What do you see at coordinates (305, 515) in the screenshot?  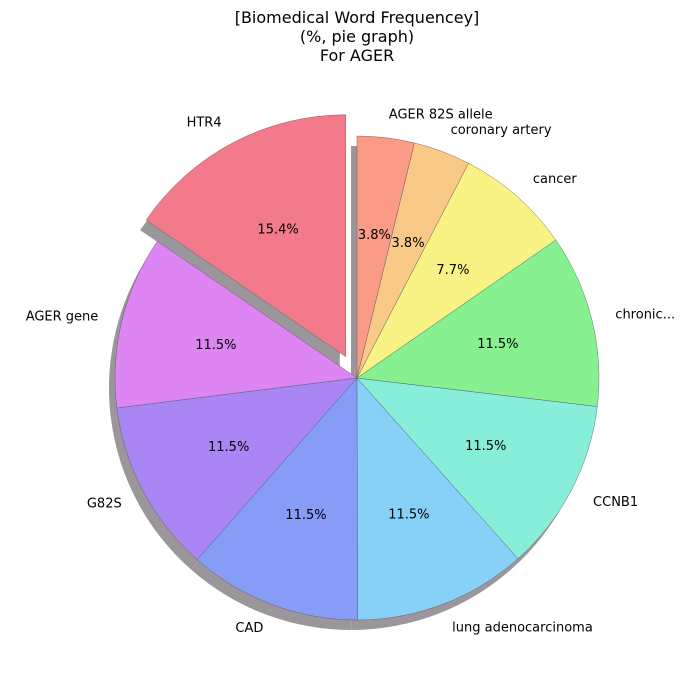 I see `slice-pct-cad: 11.5%` at bounding box center [305, 515].